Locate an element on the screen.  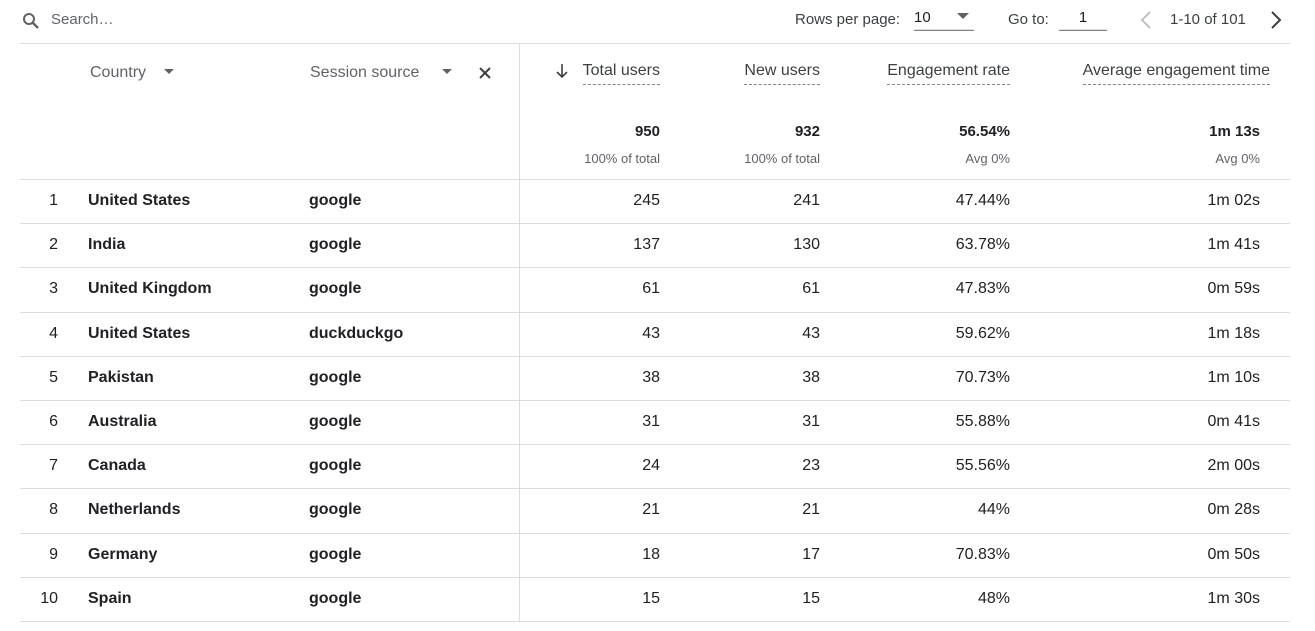
metric-cell: 17 is located at coordinates (811, 554).